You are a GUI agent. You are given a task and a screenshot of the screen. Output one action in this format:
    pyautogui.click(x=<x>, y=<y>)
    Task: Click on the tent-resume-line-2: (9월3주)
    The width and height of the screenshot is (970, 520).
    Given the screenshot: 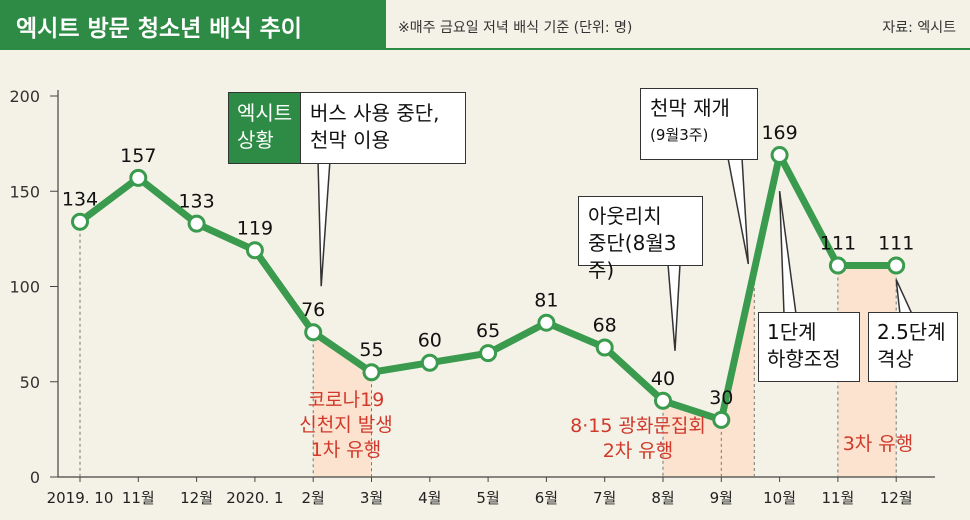 What is the action you would take?
    pyautogui.click(x=679, y=135)
    